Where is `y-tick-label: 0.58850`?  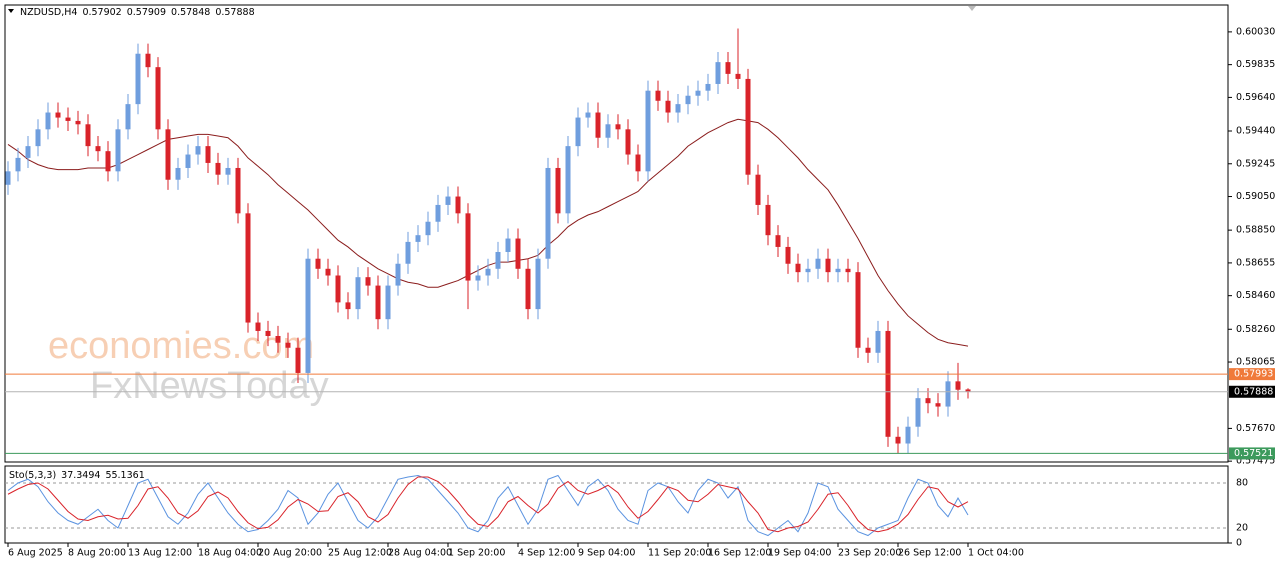 y-tick-label: 0.58850 is located at coordinates (1255, 230).